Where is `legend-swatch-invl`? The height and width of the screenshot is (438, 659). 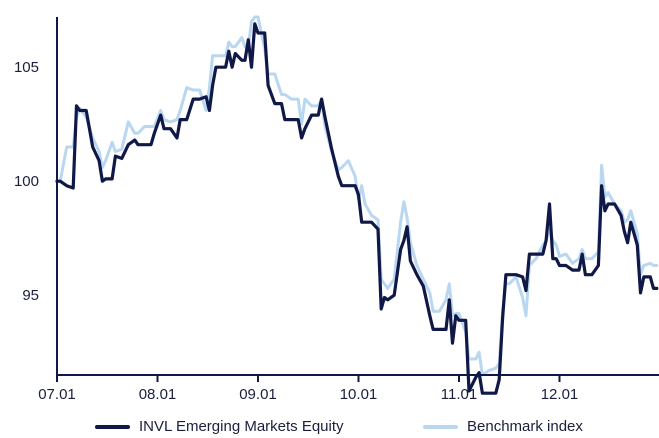
legend-swatch-invl is located at coordinates (112, 427).